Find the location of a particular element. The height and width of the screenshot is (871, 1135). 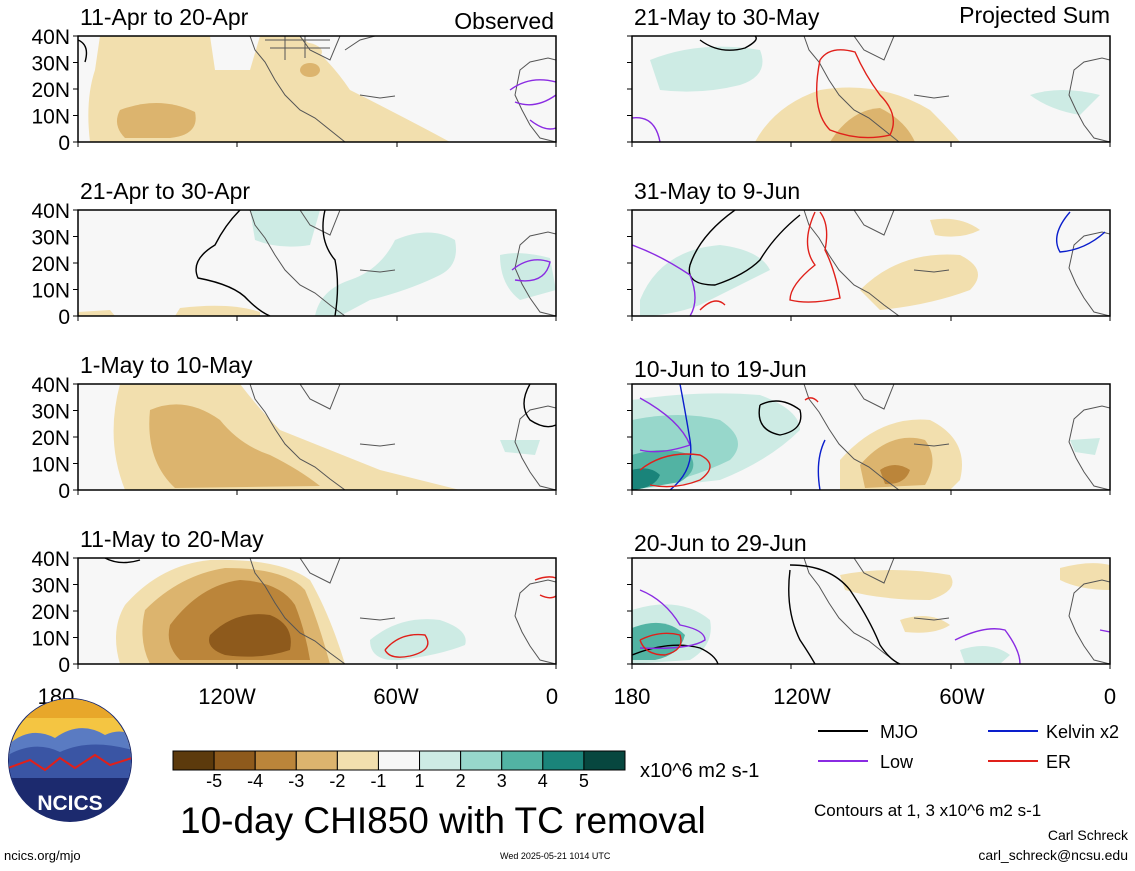

colorbar-tick-label: -4 is located at coordinates (255, 781).